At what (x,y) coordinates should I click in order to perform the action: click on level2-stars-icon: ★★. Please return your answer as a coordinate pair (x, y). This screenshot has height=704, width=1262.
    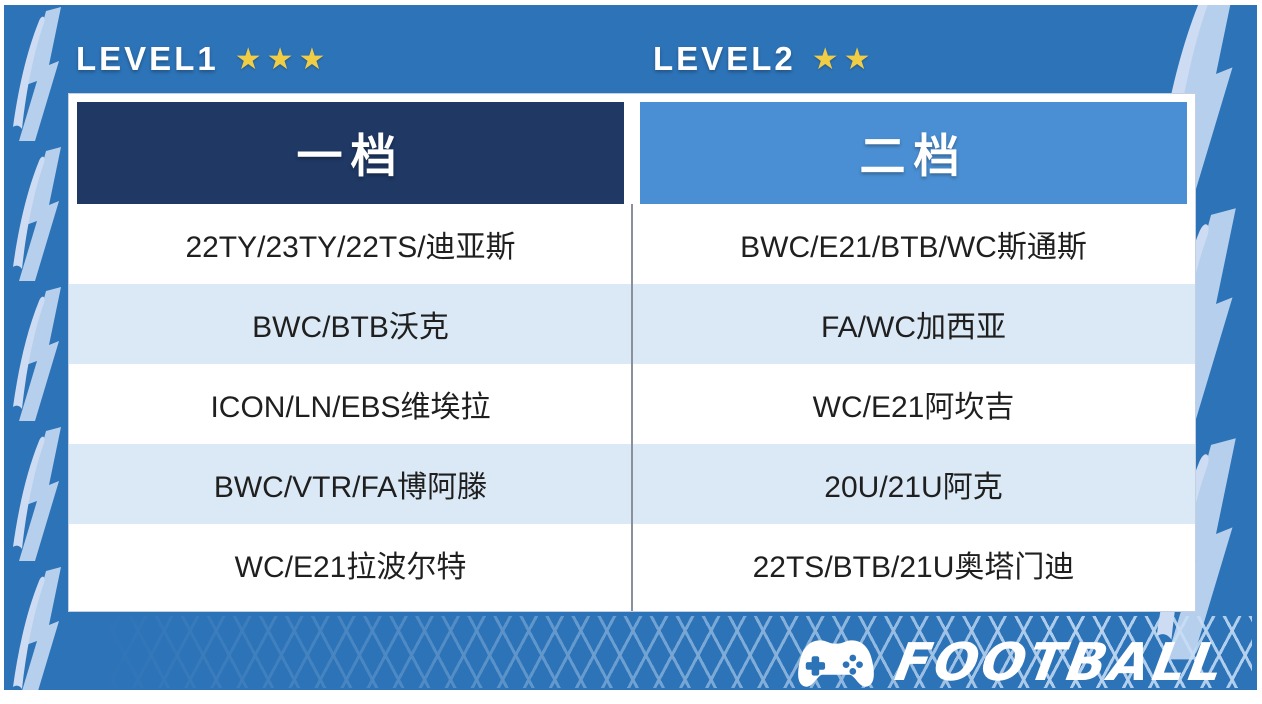
    Looking at the image, I should click on (843, 59).